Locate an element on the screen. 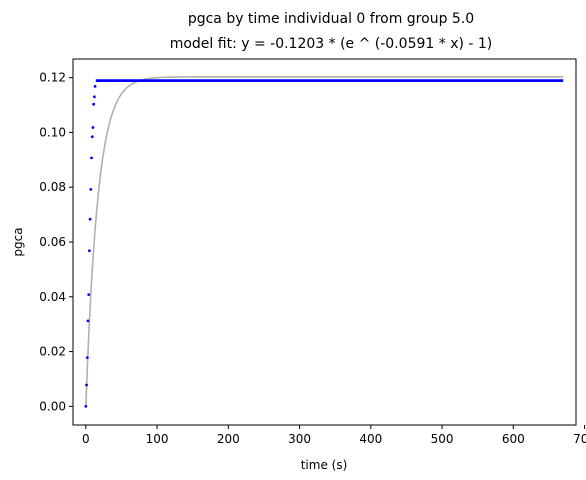 This screenshot has height=480, width=586. y-tick-label: 0.08 is located at coordinates (52, 187).